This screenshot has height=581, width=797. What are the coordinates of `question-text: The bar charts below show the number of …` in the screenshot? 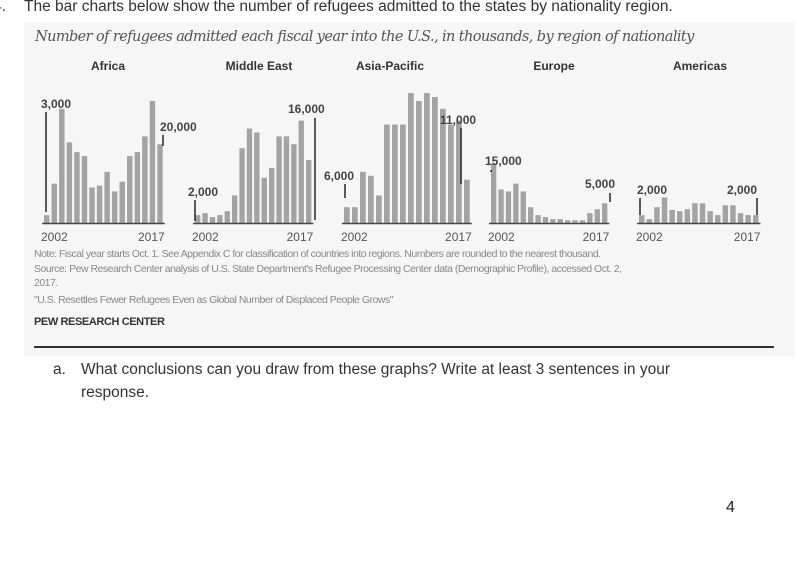 It's located at (348, 7).